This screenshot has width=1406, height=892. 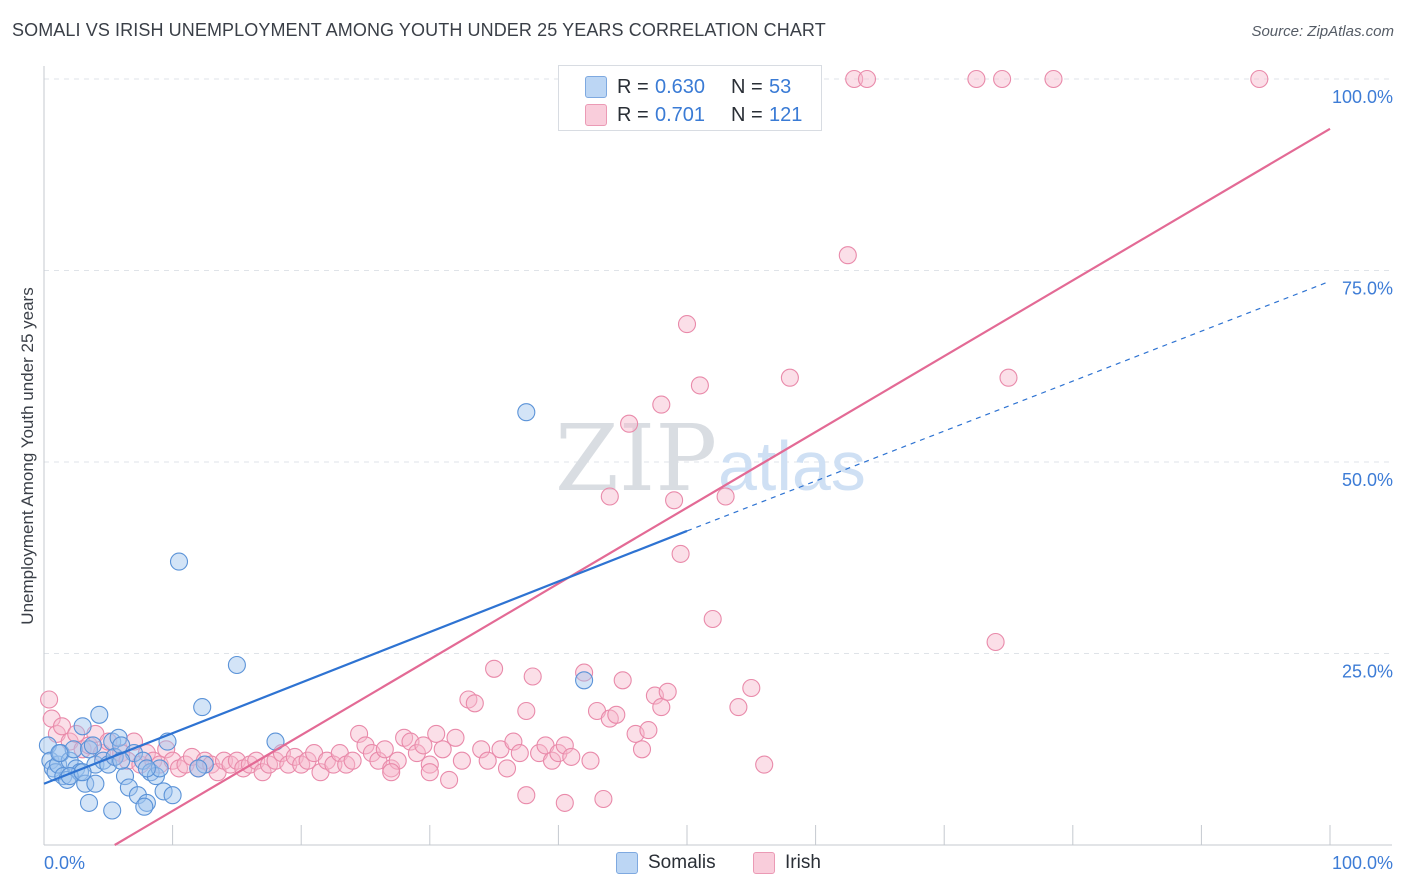 I want to click on trend-line-somalis-extension, so click(x=1008, y=406).